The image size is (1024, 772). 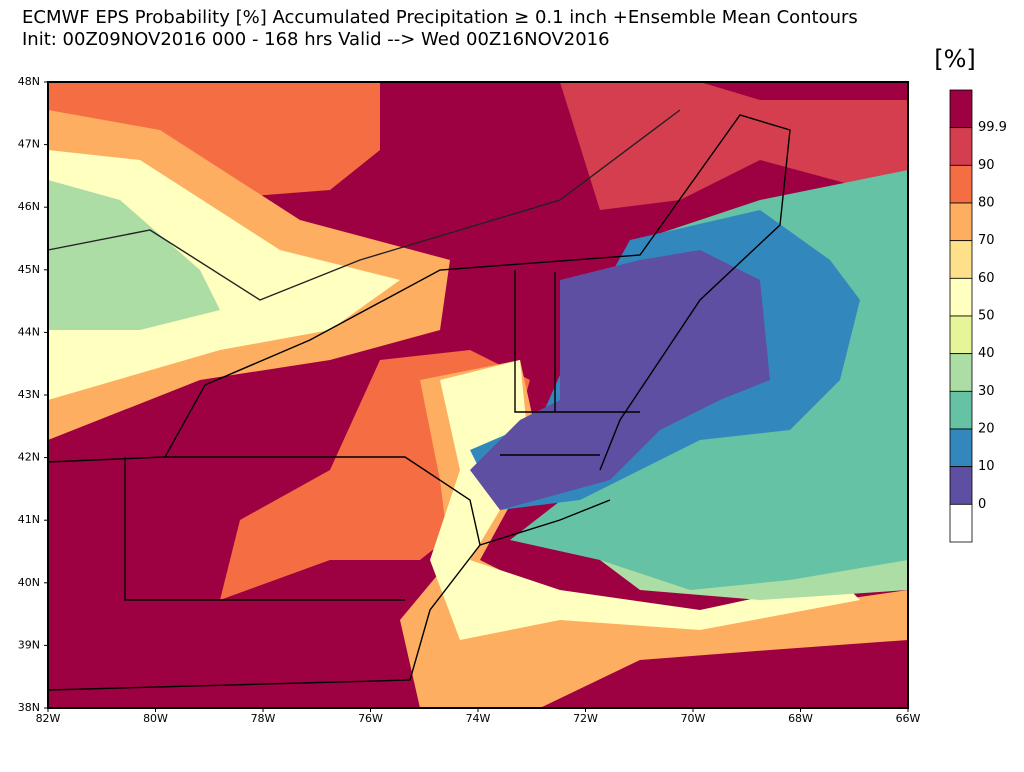 I want to click on lat-tick-label: 39N, so click(x=29, y=644).